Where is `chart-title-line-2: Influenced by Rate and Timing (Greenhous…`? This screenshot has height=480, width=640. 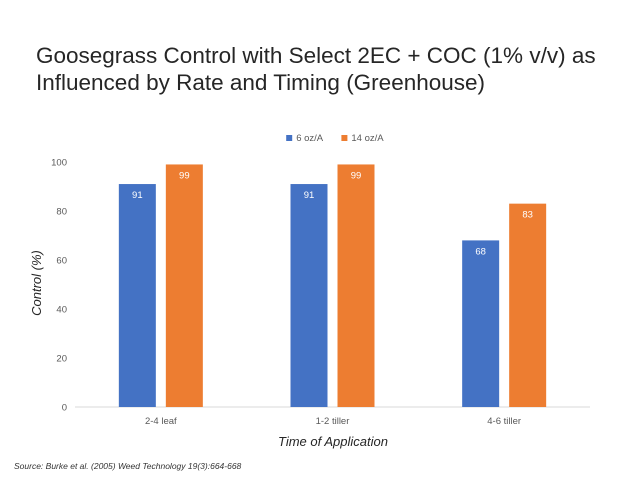 chart-title-line-2: Influenced by Rate and Timing (Greenhous… is located at coordinates (261, 82).